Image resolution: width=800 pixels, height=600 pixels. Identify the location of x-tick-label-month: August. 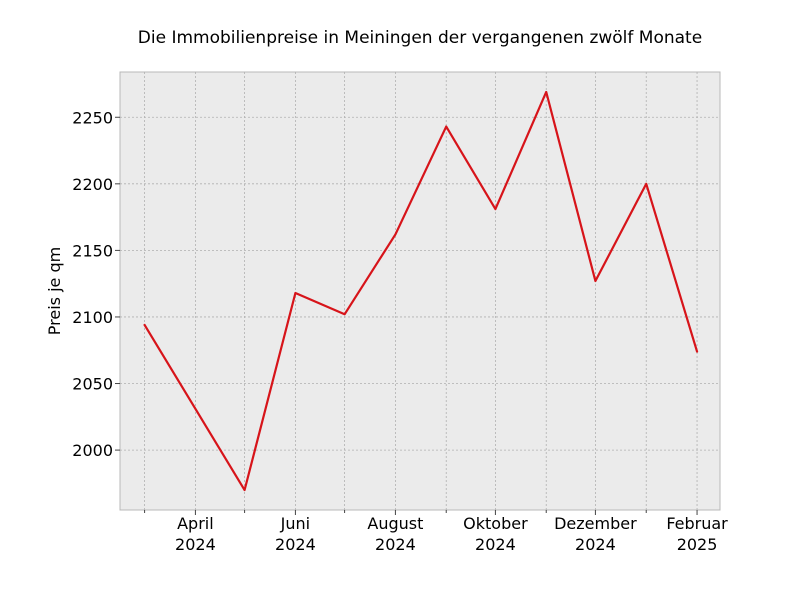
(395, 523).